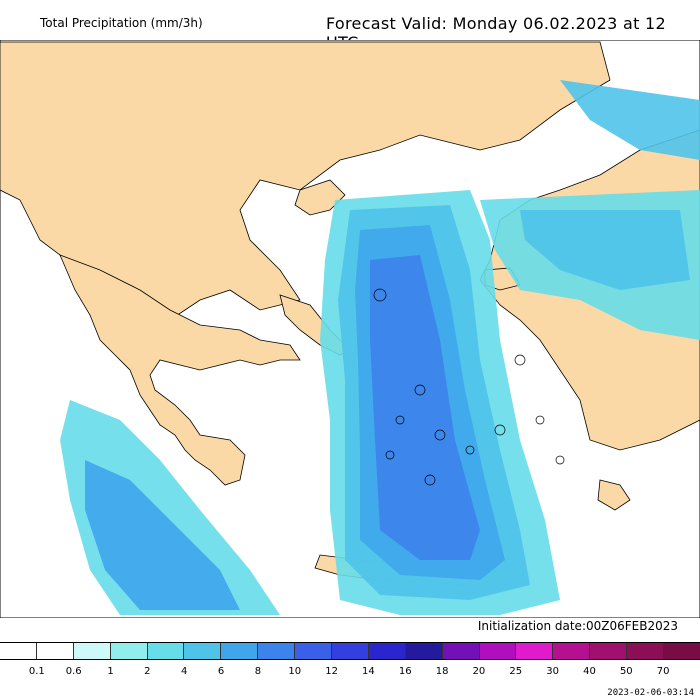 This screenshot has height=700, width=700. I want to click on legend-label: 0.6, so click(73, 671).